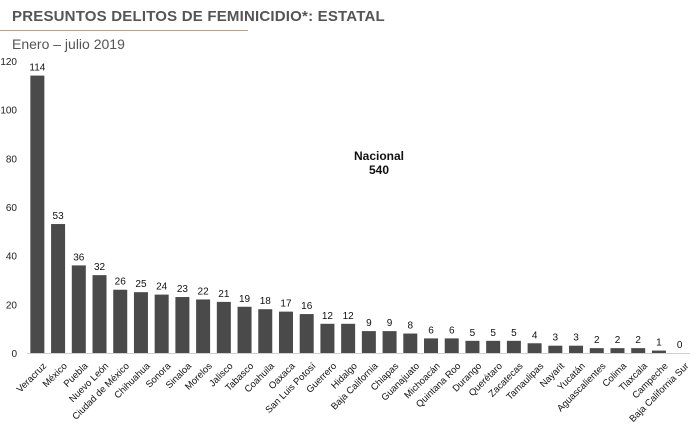  Describe the element at coordinates (245, 299) in the screenshot. I see `data-label: 19` at that location.